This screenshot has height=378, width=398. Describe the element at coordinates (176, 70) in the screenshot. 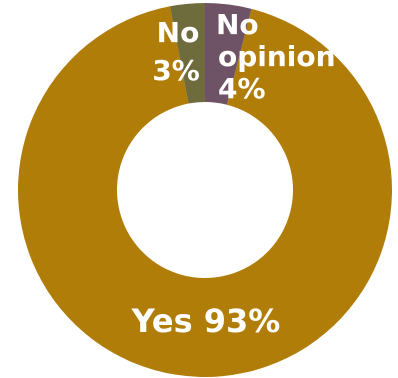

I see `slice-label-no-line2: 3%` at that location.